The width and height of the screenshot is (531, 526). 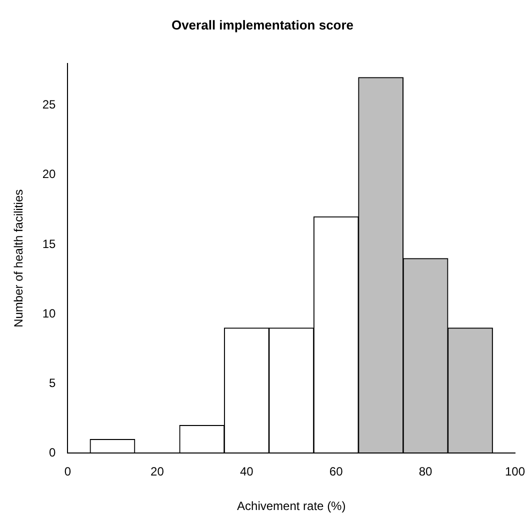 What do you see at coordinates (291, 506) in the screenshot?
I see `x-axis-title: Achivement rate (%)` at bounding box center [291, 506].